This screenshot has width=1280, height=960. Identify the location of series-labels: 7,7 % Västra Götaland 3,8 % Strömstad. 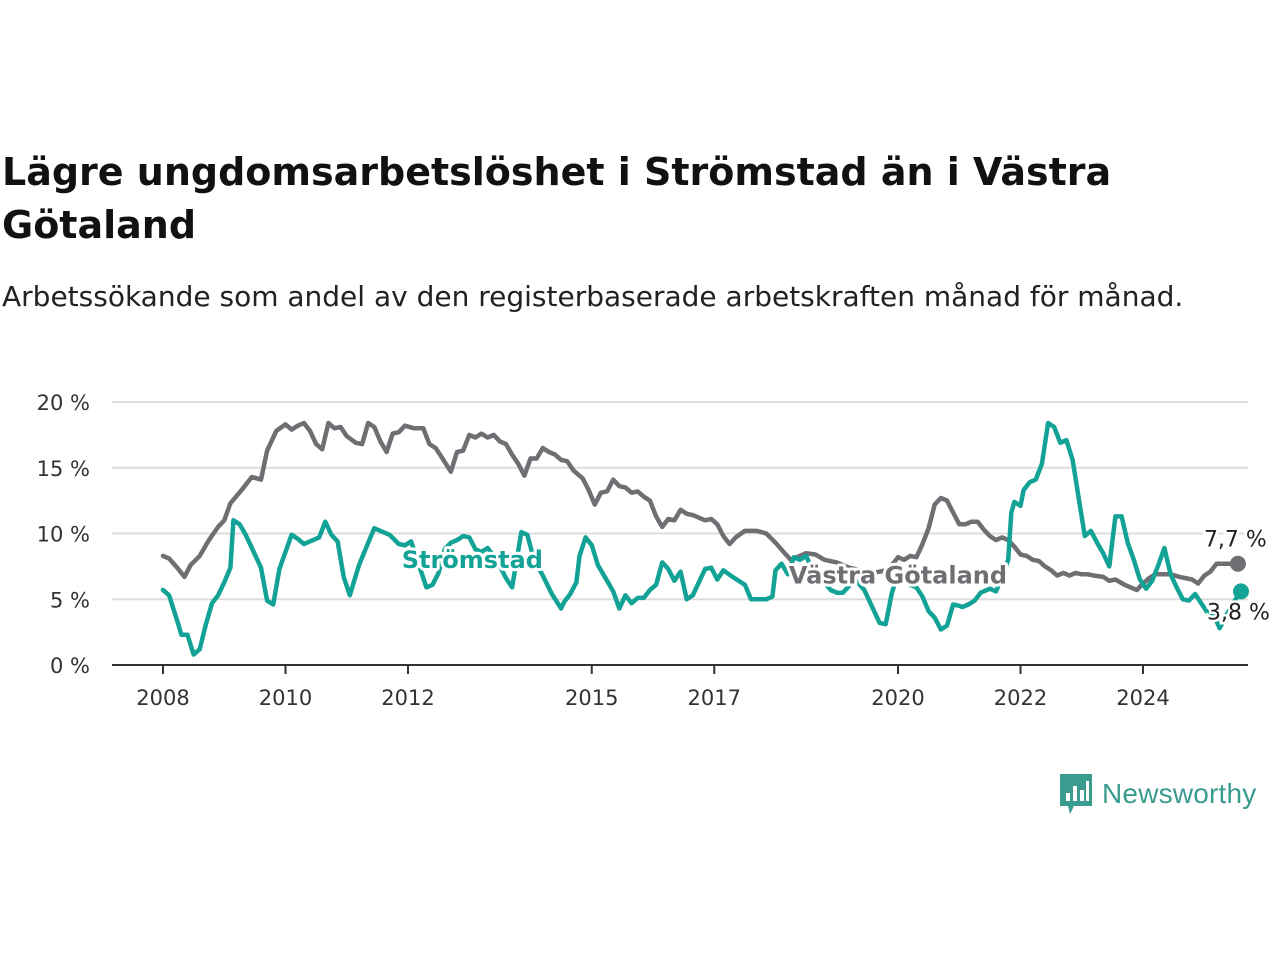
(836, 576).